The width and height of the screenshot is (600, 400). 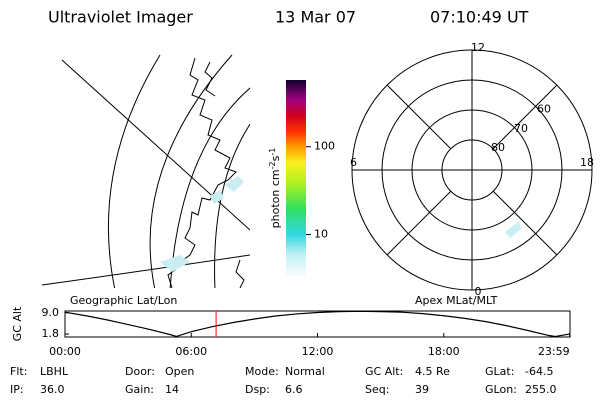 I want to click on field-value: -64.5, so click(x=539, y=371).